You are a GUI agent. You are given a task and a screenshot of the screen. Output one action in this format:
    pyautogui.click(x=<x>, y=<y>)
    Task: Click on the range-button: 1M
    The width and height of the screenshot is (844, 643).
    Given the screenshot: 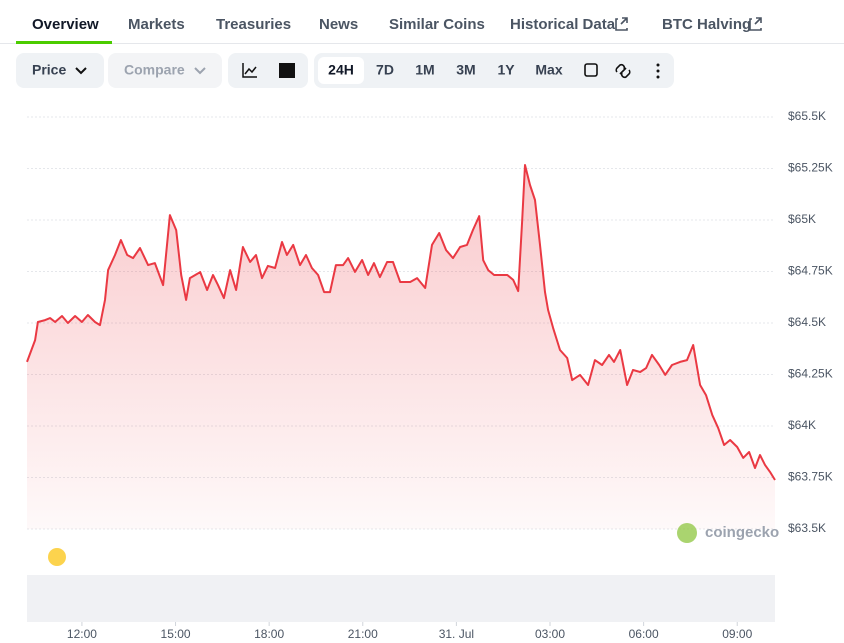 What is the action you would take?
    pyautogui.click(x=424, y=70)
    